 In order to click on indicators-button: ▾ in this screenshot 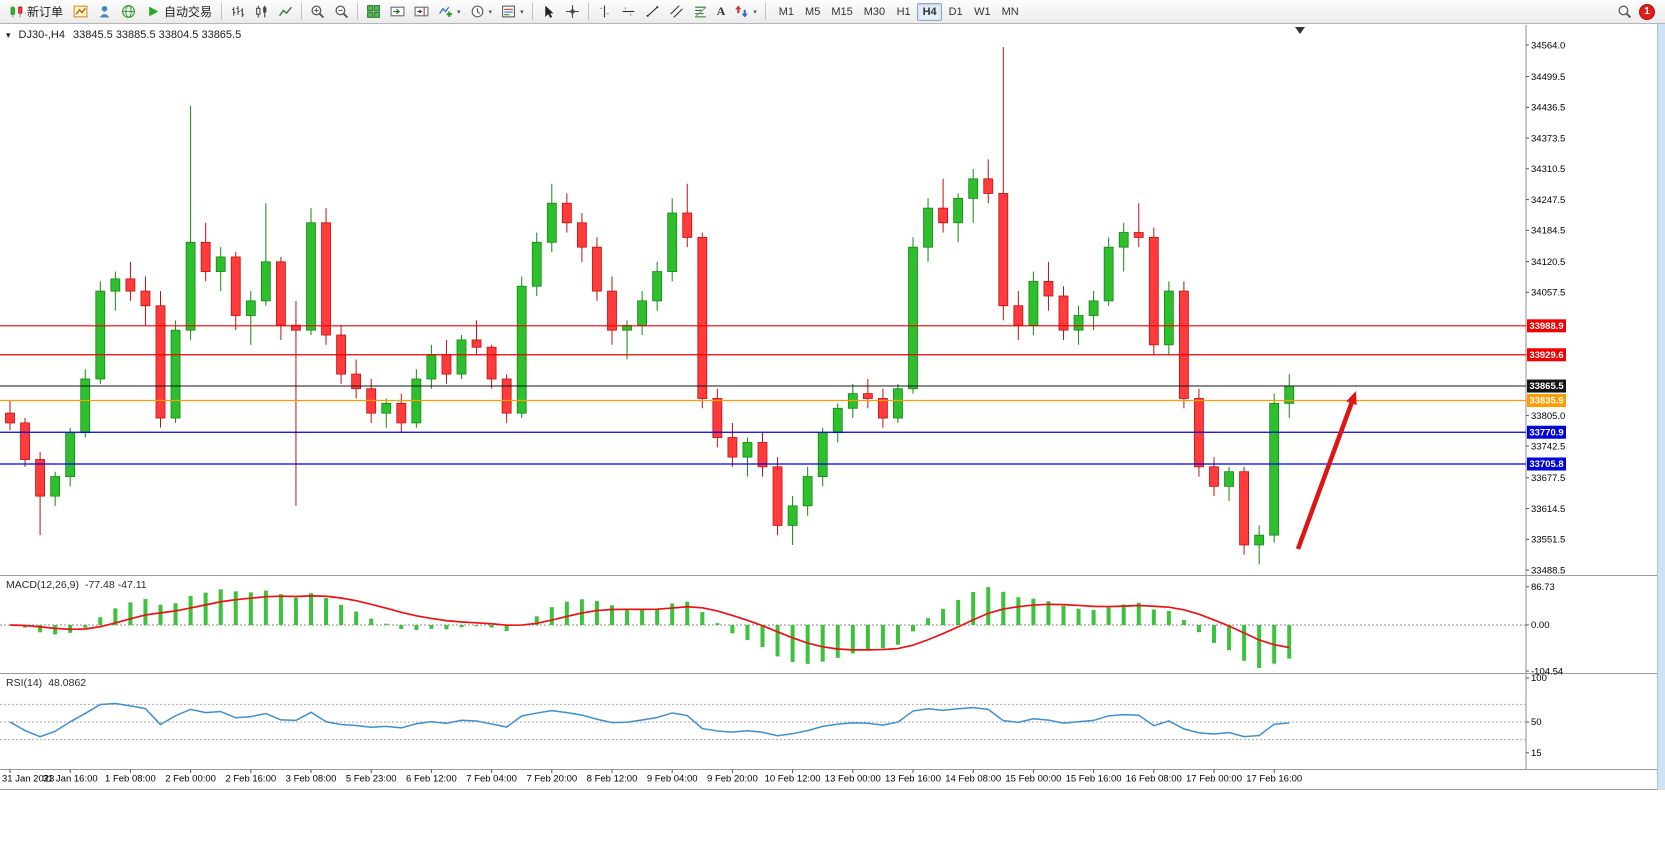, I will do `click(449, 12)`.